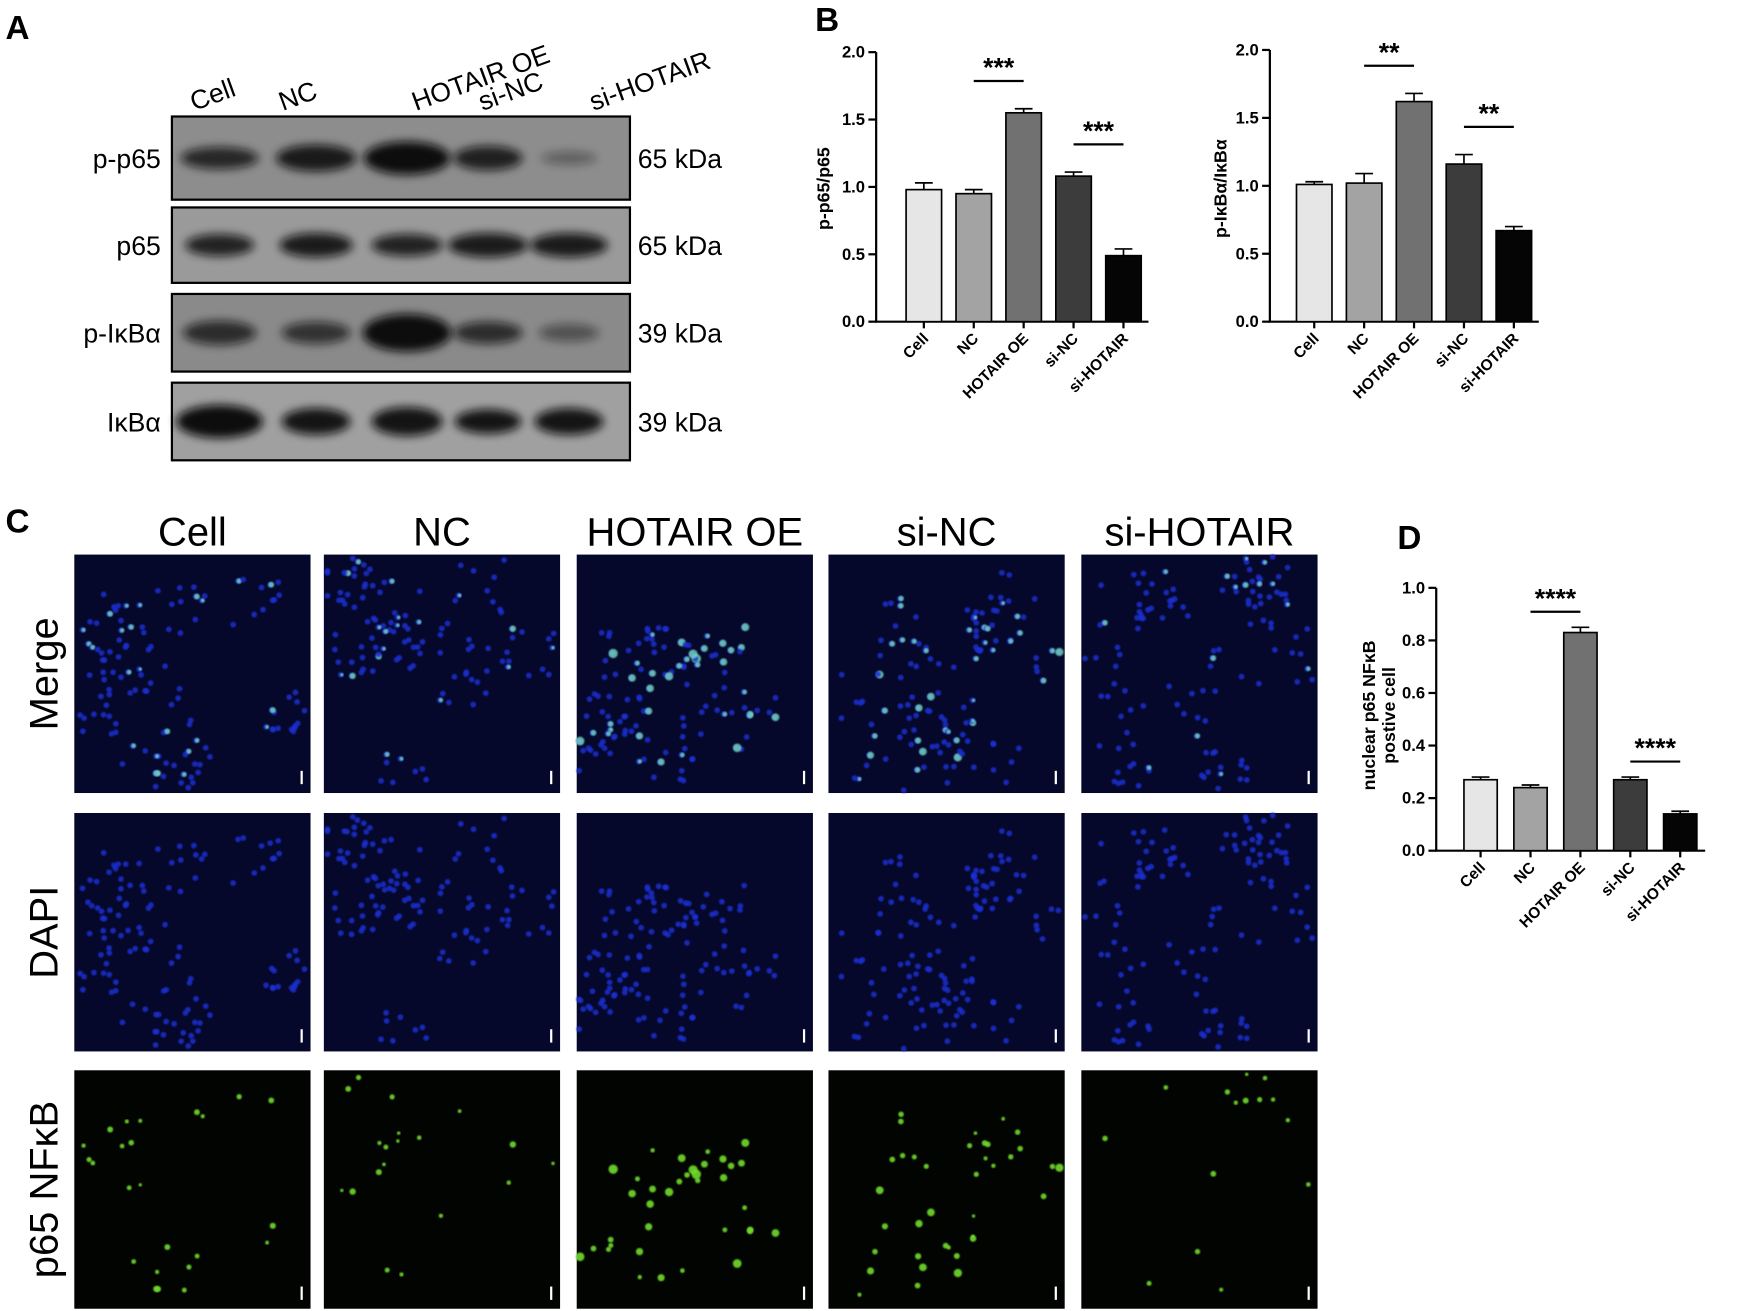  I want to click on blot-band, so click(569, 158).